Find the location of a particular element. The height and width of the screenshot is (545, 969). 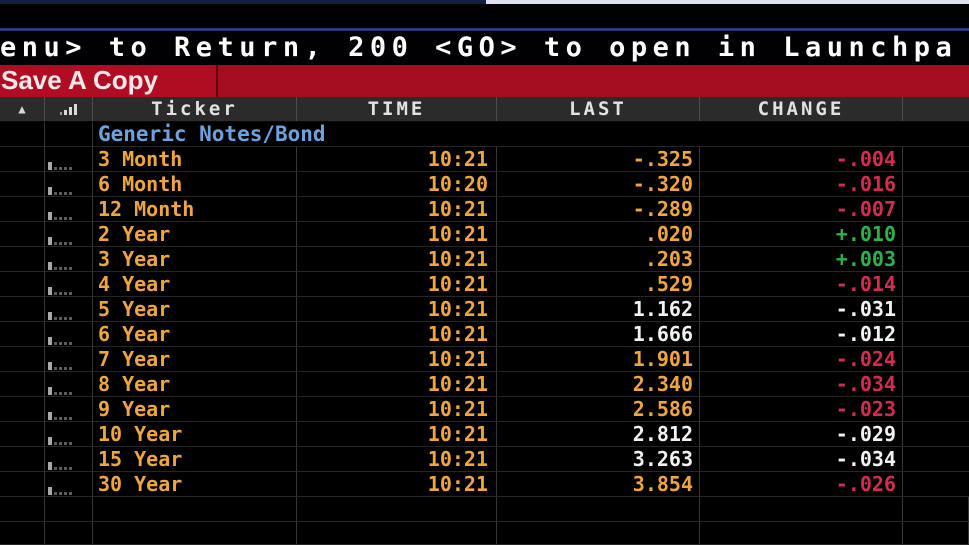

change-cell: -.014 is located at coordinates (801, 284).